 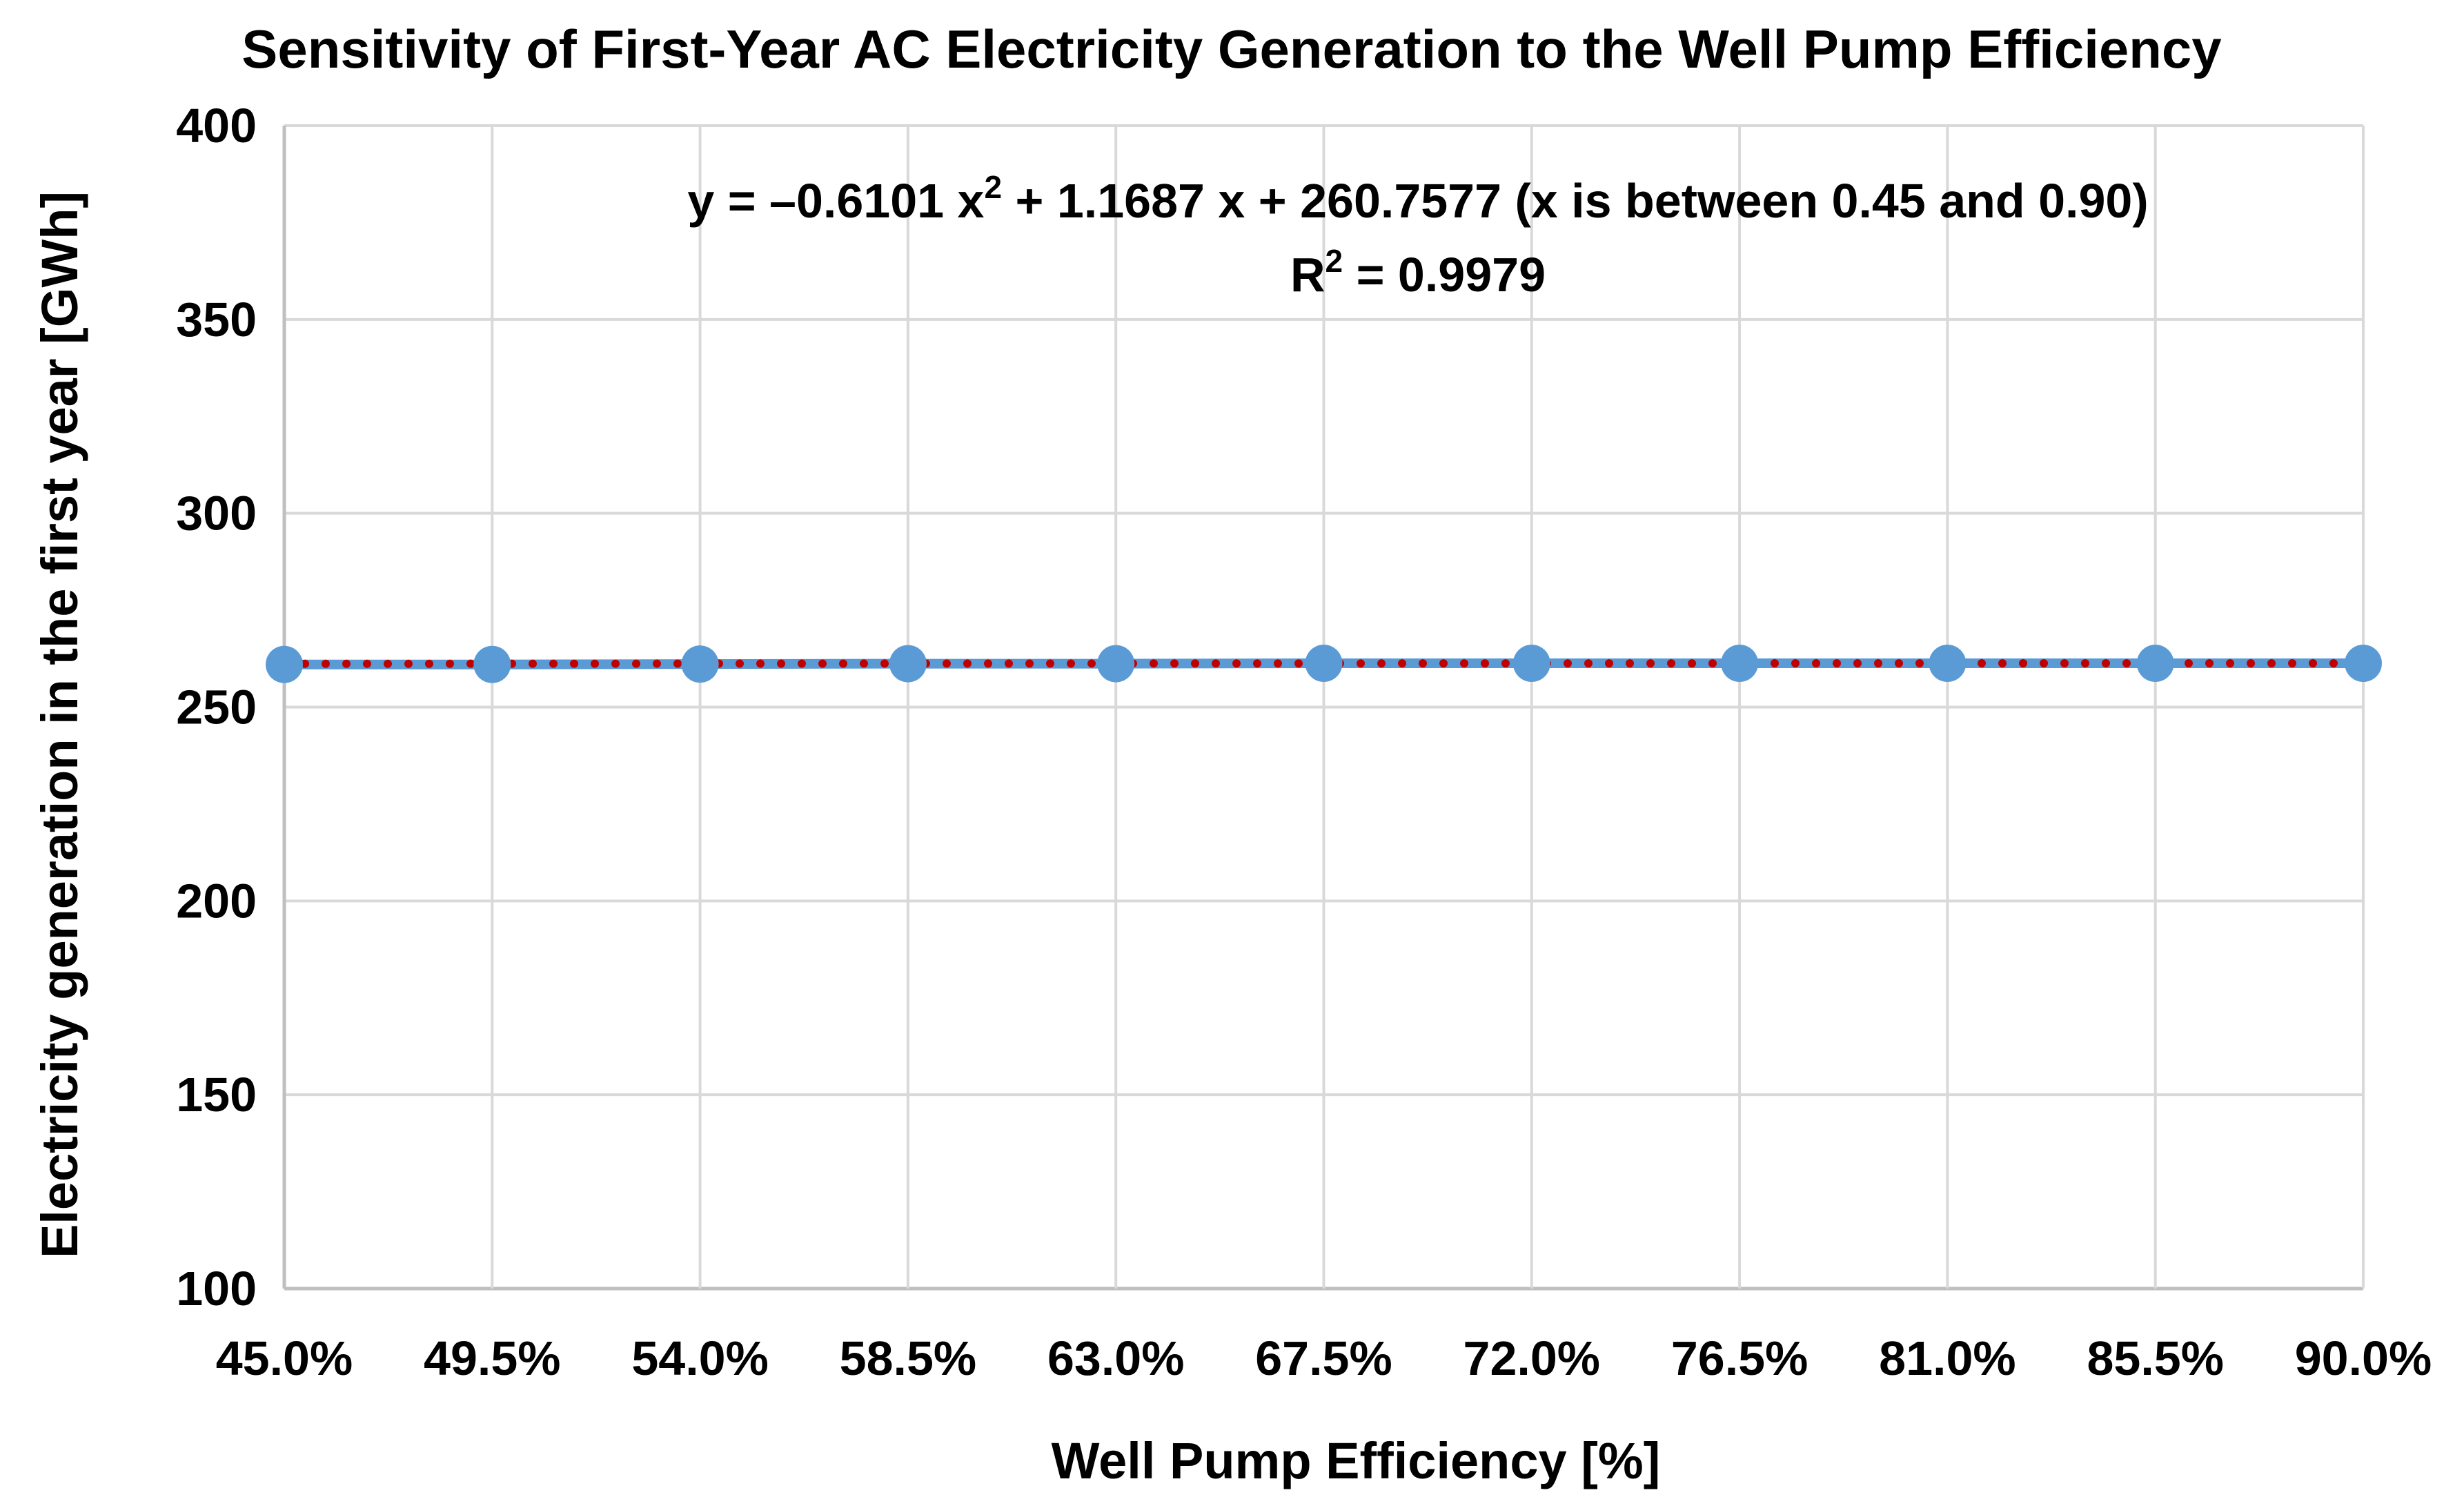 What do you see at coordinates (993, 187) in the screenshot?
I see `equation-exponent: 2` at bounding box center [993, 187].